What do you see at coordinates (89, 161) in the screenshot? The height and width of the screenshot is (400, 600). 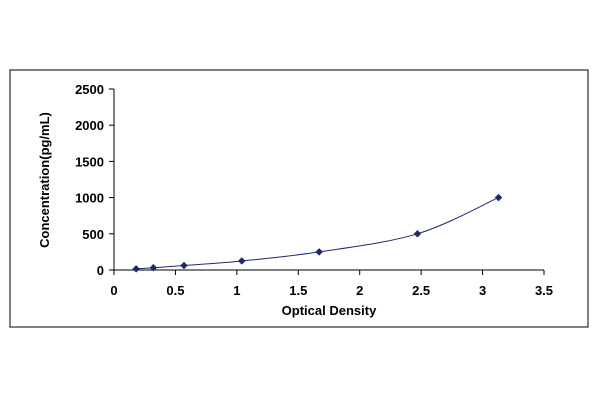 I see `y-tick-label: 1500` at bounding box center [89, 161].